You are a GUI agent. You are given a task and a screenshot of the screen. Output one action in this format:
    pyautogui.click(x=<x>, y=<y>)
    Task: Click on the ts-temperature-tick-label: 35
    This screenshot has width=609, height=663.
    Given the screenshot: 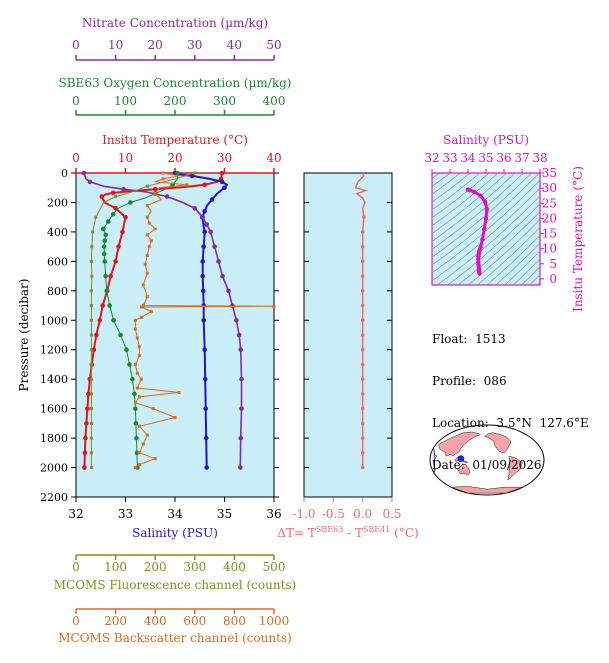 What is the action you would take?
    pyautogui.click(x=549, y=173)
    